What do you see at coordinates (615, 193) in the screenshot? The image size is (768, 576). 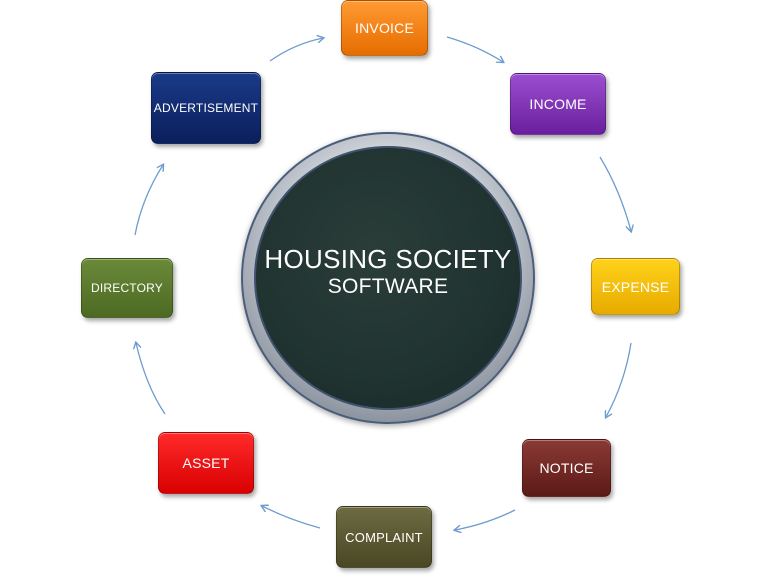 I see `arrow-income-to-expense` at bounding box center [615, 193].